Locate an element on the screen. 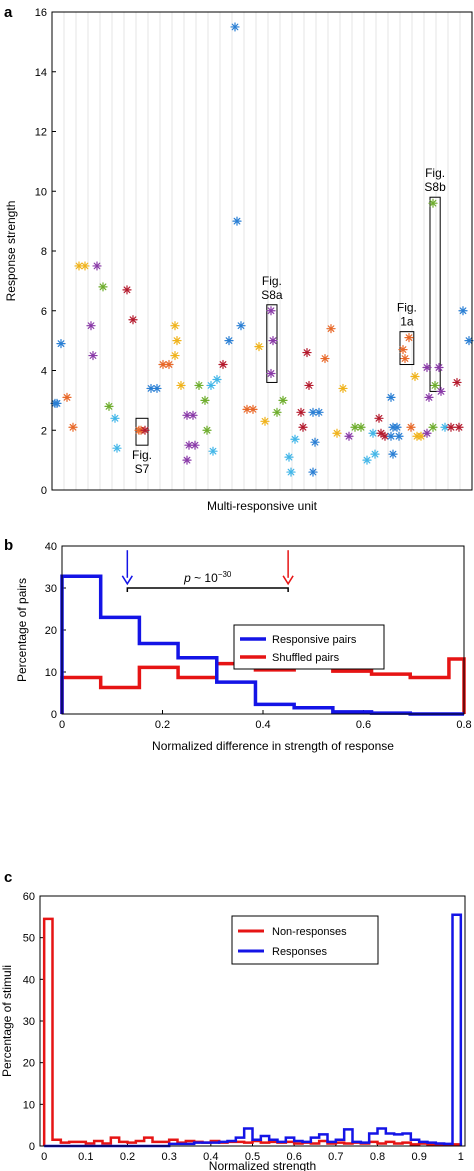 This screenshot has height=1171, width=474. panel-b-ticks: 0 10 20 30 40 0 0.2 0.4 0.6 0.8 is located at coordinates (258, 636).